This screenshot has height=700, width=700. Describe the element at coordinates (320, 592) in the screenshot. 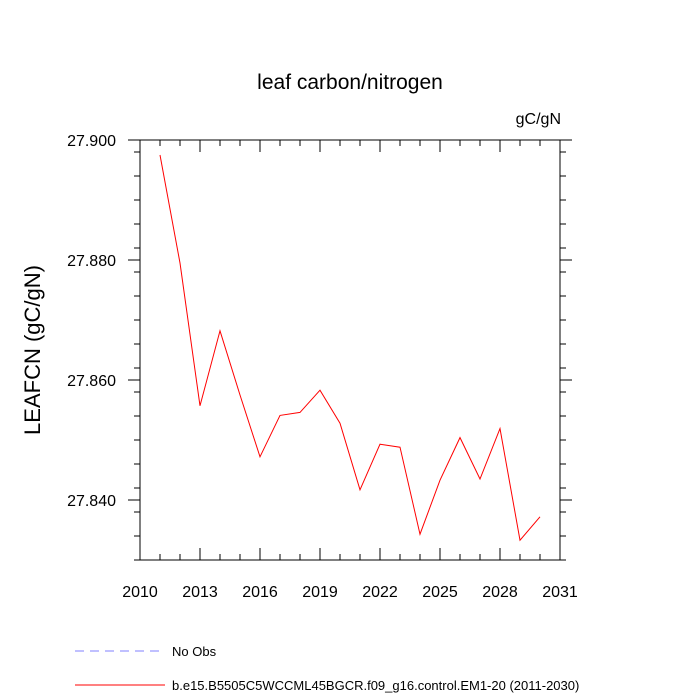

I see `x-tick-label: 2019` at that location.